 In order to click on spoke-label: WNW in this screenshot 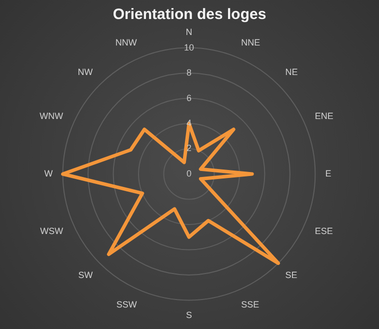, I will do `click(52, 115)`.